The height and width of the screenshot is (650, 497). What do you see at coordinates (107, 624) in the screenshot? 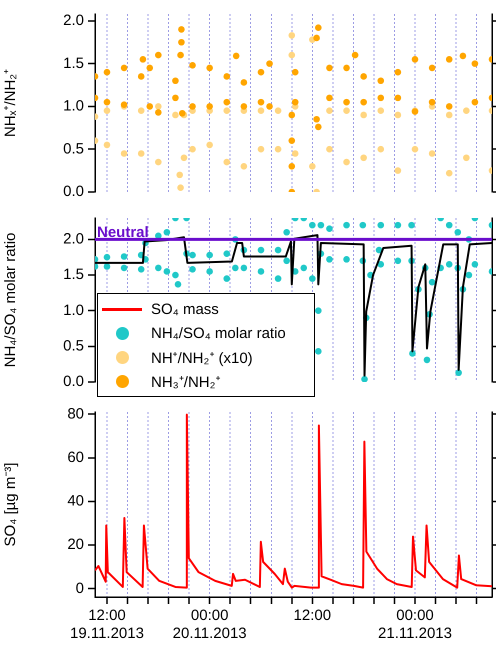
I see `x-tick-label: 12:00 19.11.2013` at bounding box center [107, 624].